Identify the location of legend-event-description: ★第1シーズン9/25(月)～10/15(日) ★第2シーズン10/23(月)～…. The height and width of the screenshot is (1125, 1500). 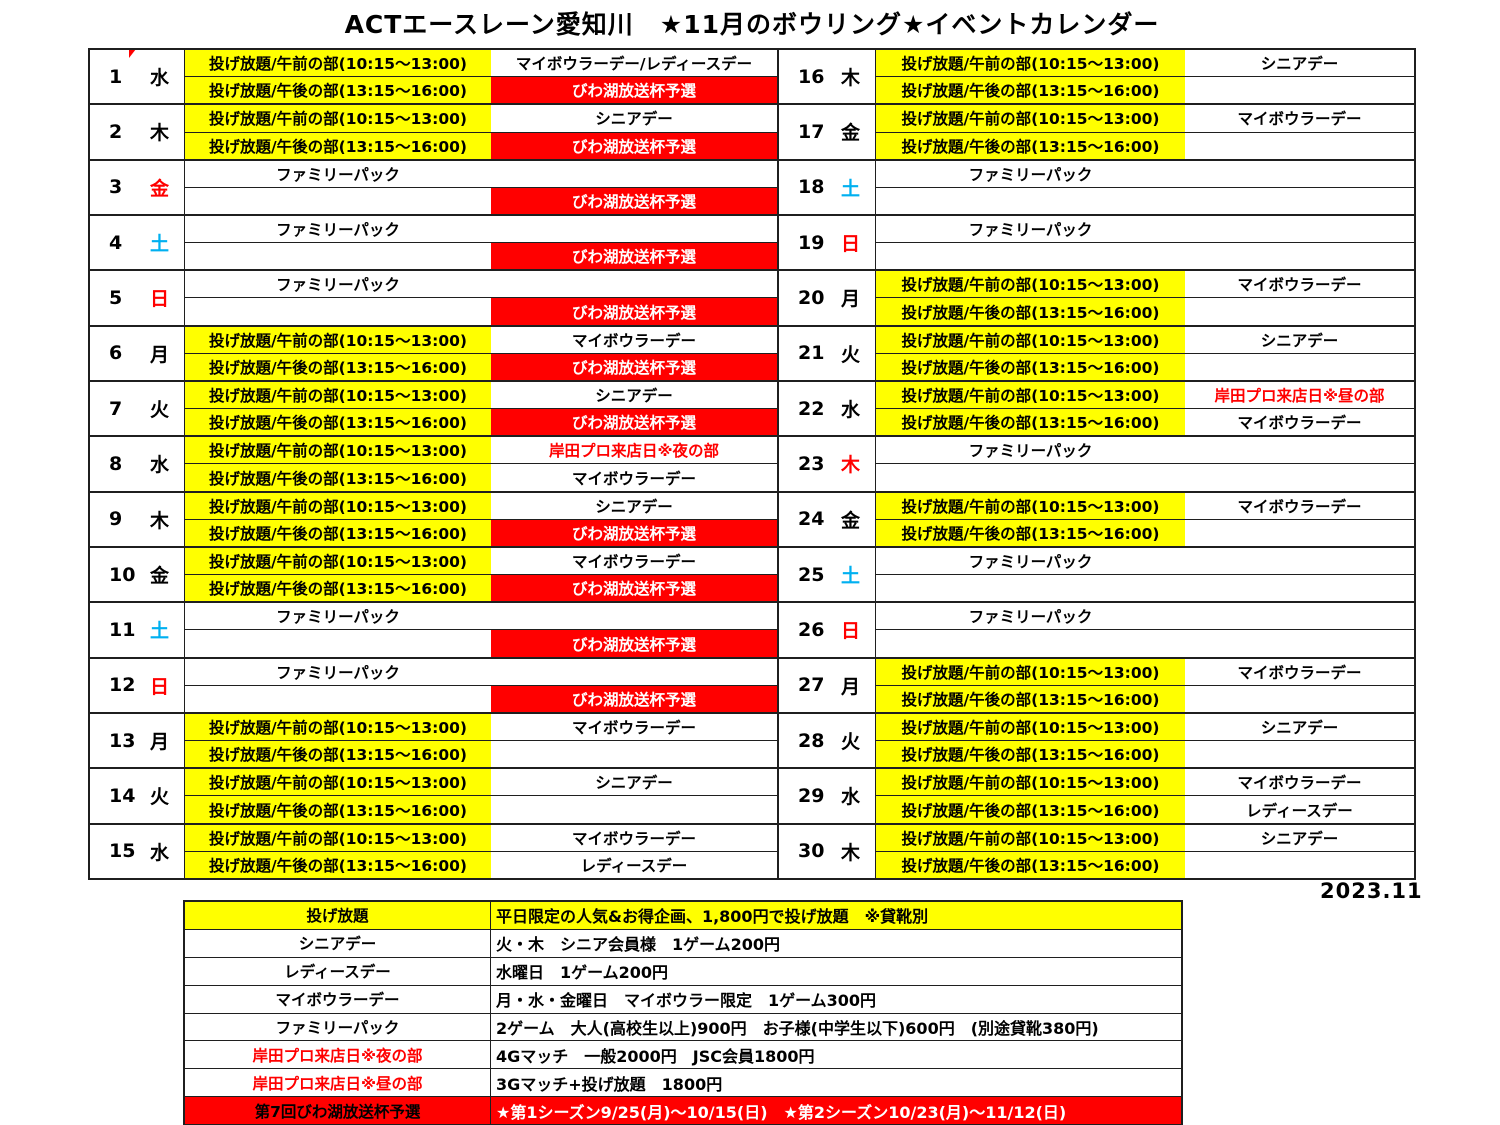
(836, 1110).